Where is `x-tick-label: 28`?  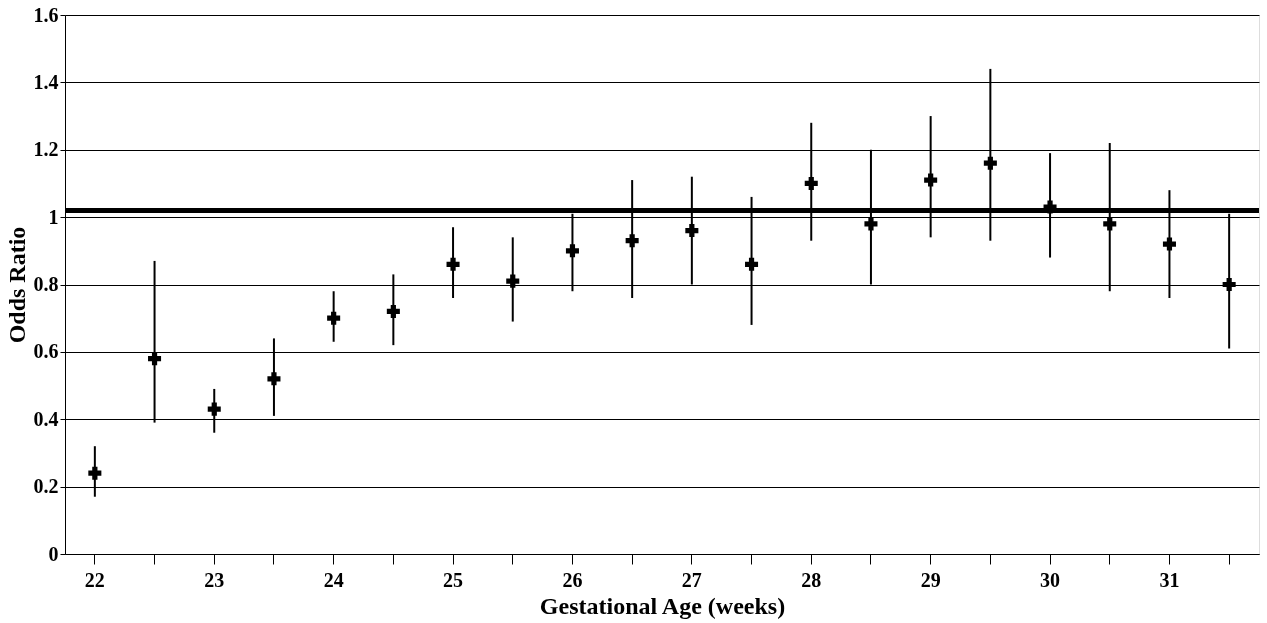
x-tick-label: 28 is located at coordinates (811, 579).